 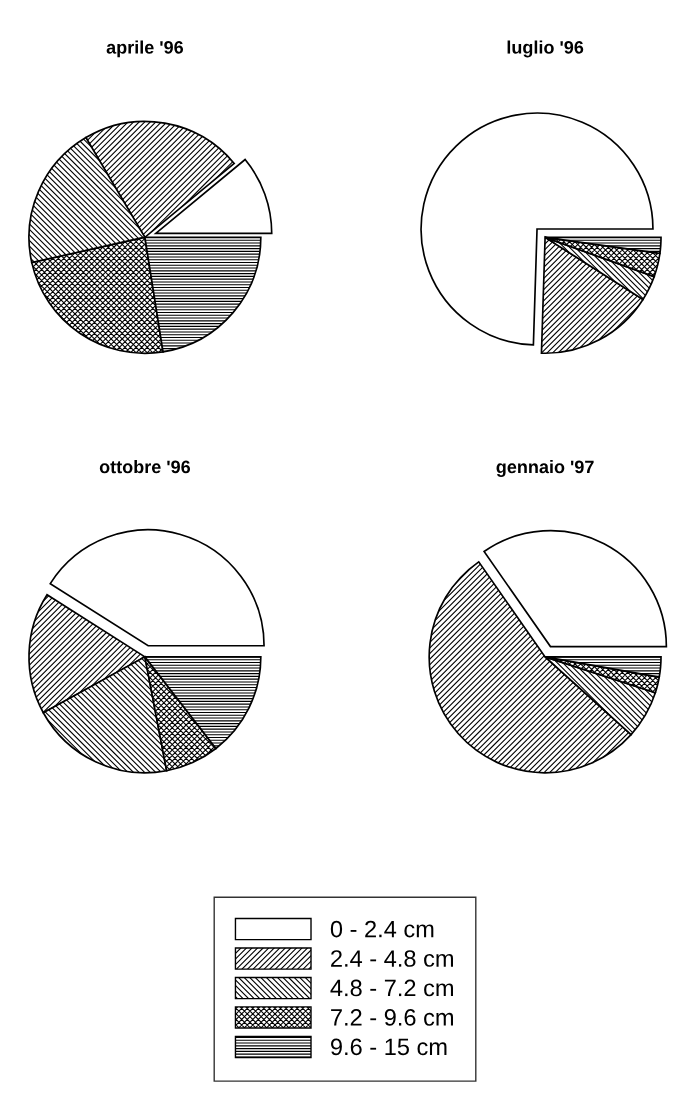 What do you see at coordinates (145, 467) in the screenshot?
I see `chart-title: ottobre '96` at bounding box center [145, 467].